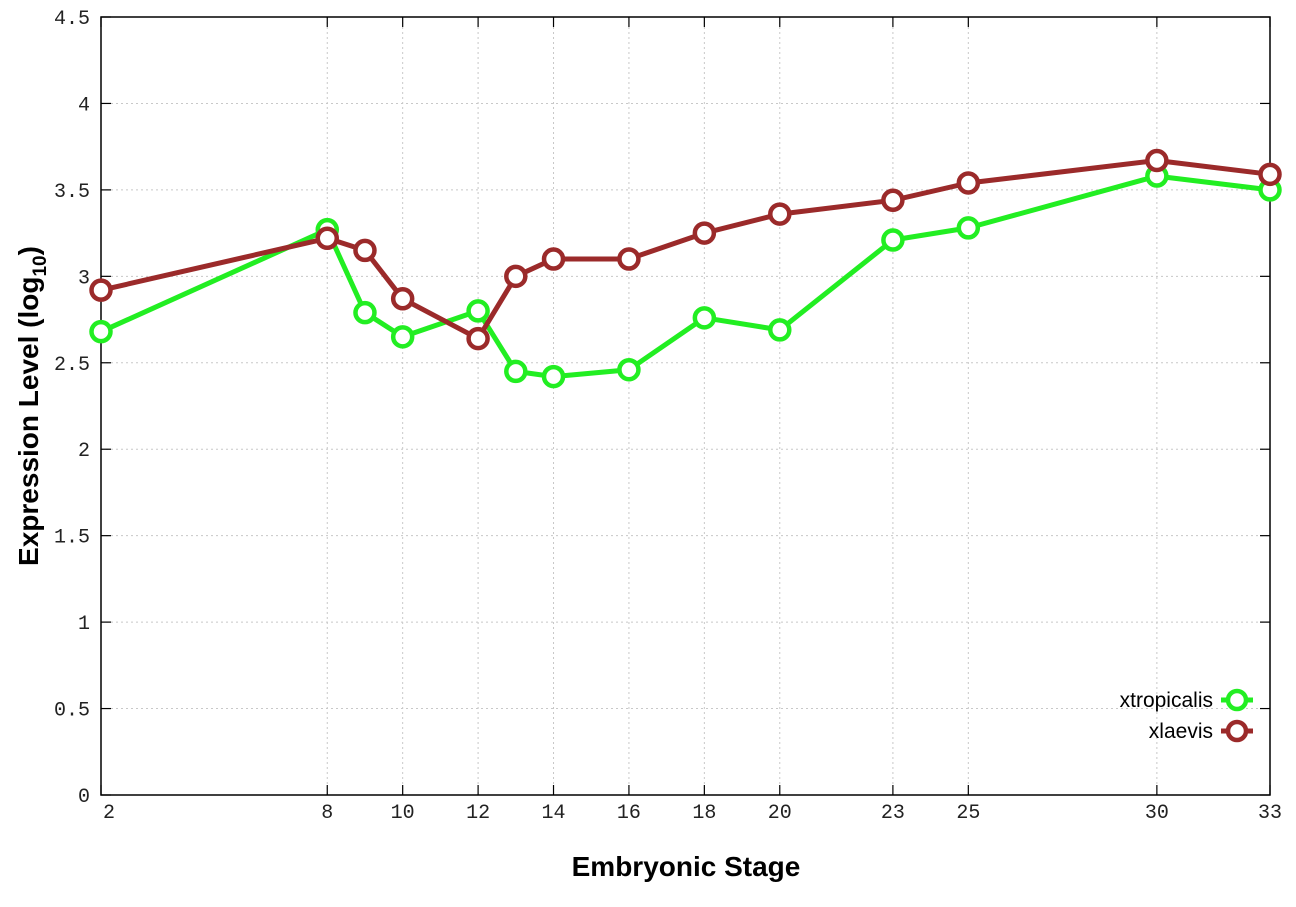 This screenshot has height=907, width=1296. What do you see at coordinates (327, 813) in the screenshot?
I see `x-tick-label: 8` at bounding box center [327, 813].